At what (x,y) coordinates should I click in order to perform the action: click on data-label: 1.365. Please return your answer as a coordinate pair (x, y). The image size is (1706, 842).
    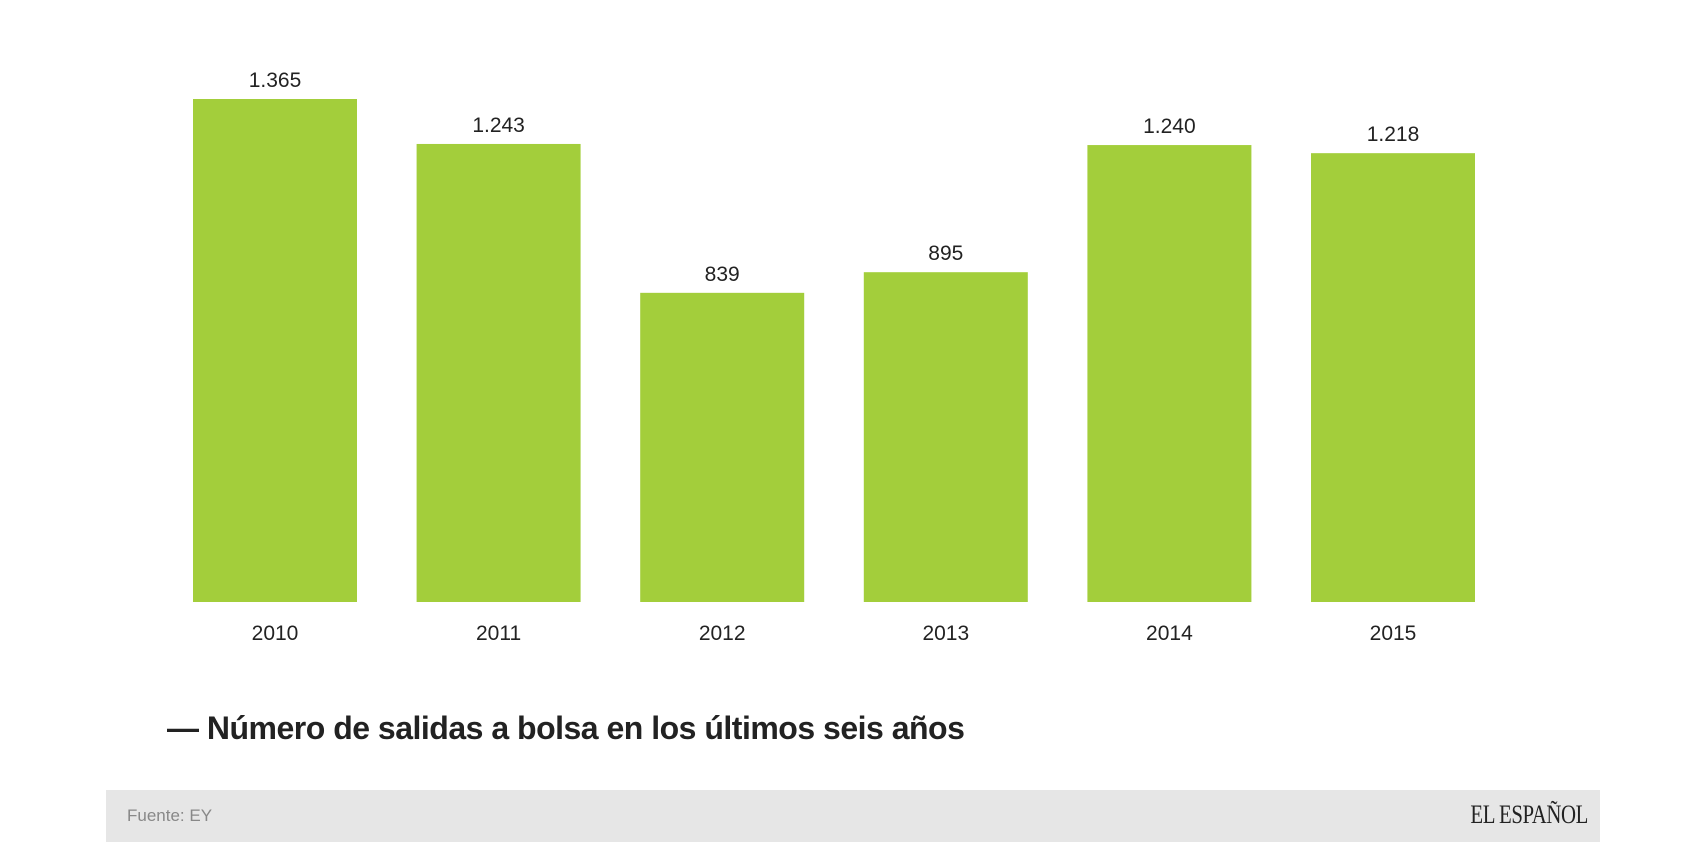
    Looking at the image, I should click on (275, 80).